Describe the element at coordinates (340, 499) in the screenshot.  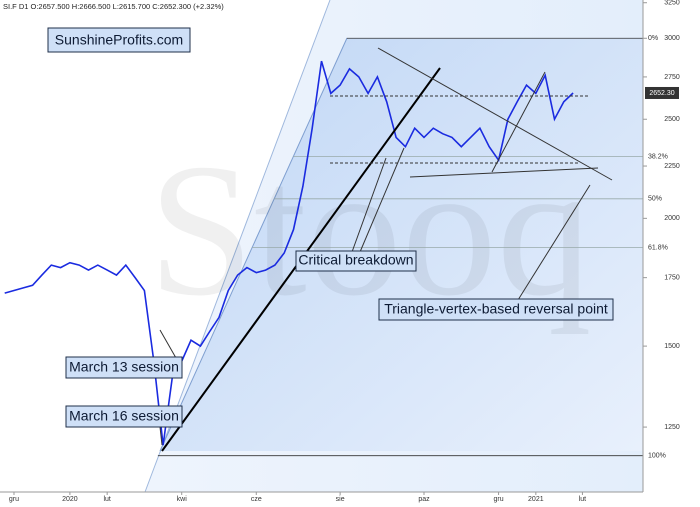
I see `x-tick-label: sie` at that location.